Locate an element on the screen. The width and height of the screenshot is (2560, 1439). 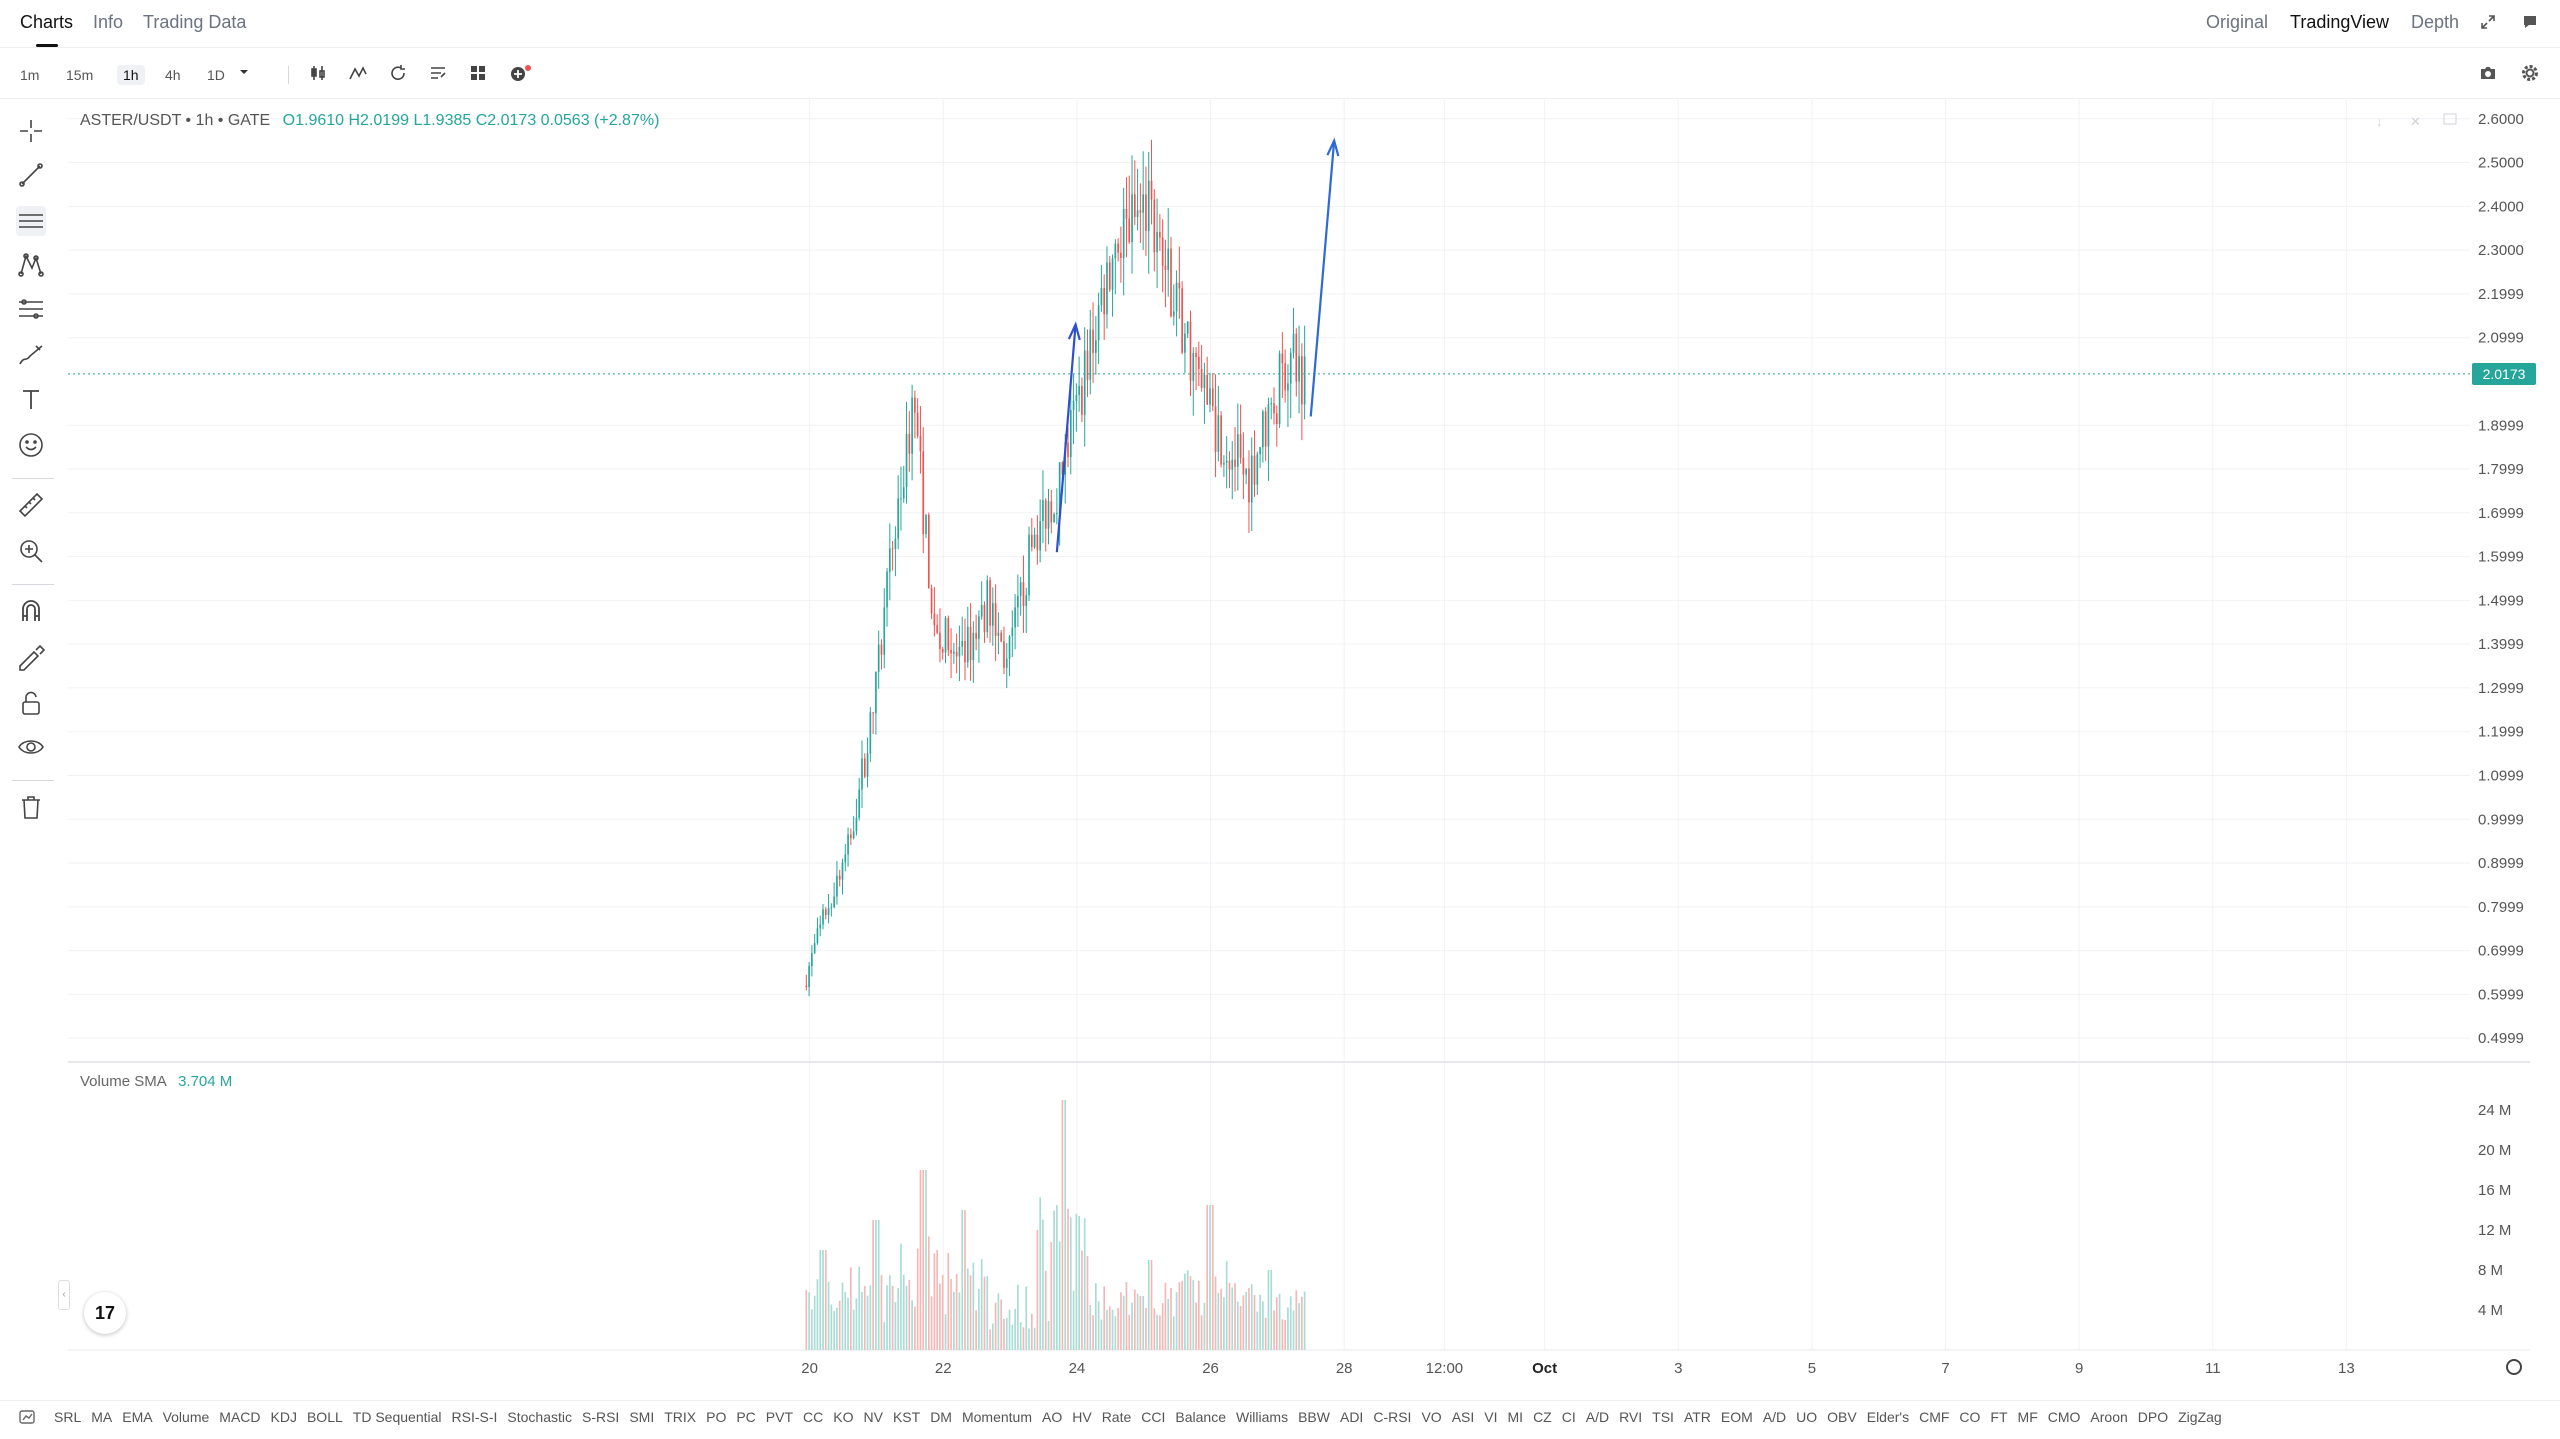
indicator-item: VI is located at coordinates (1491, 1417).